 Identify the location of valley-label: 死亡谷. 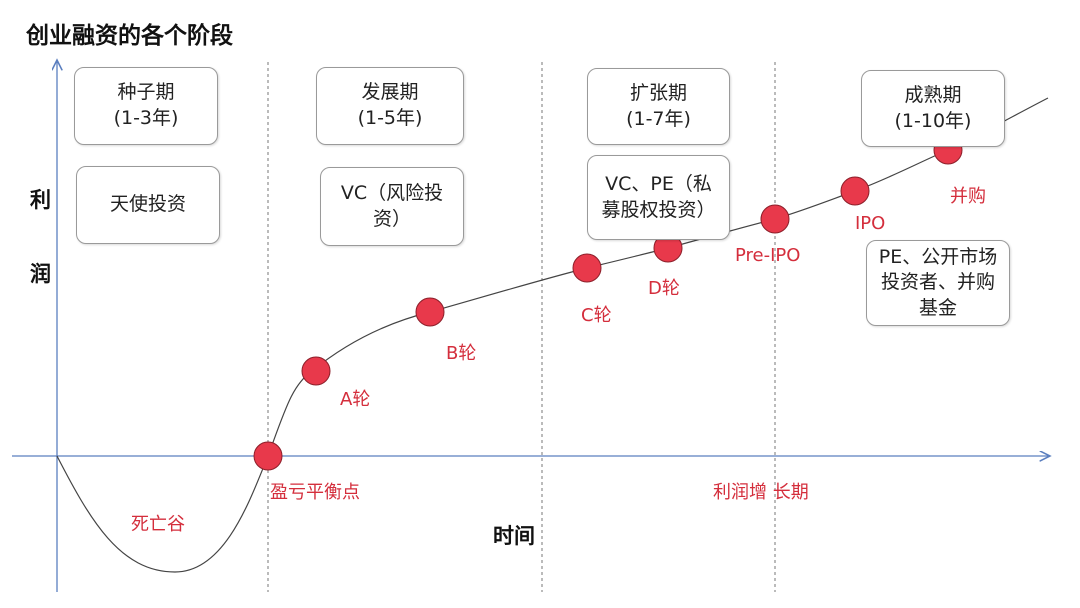
(158, 524).